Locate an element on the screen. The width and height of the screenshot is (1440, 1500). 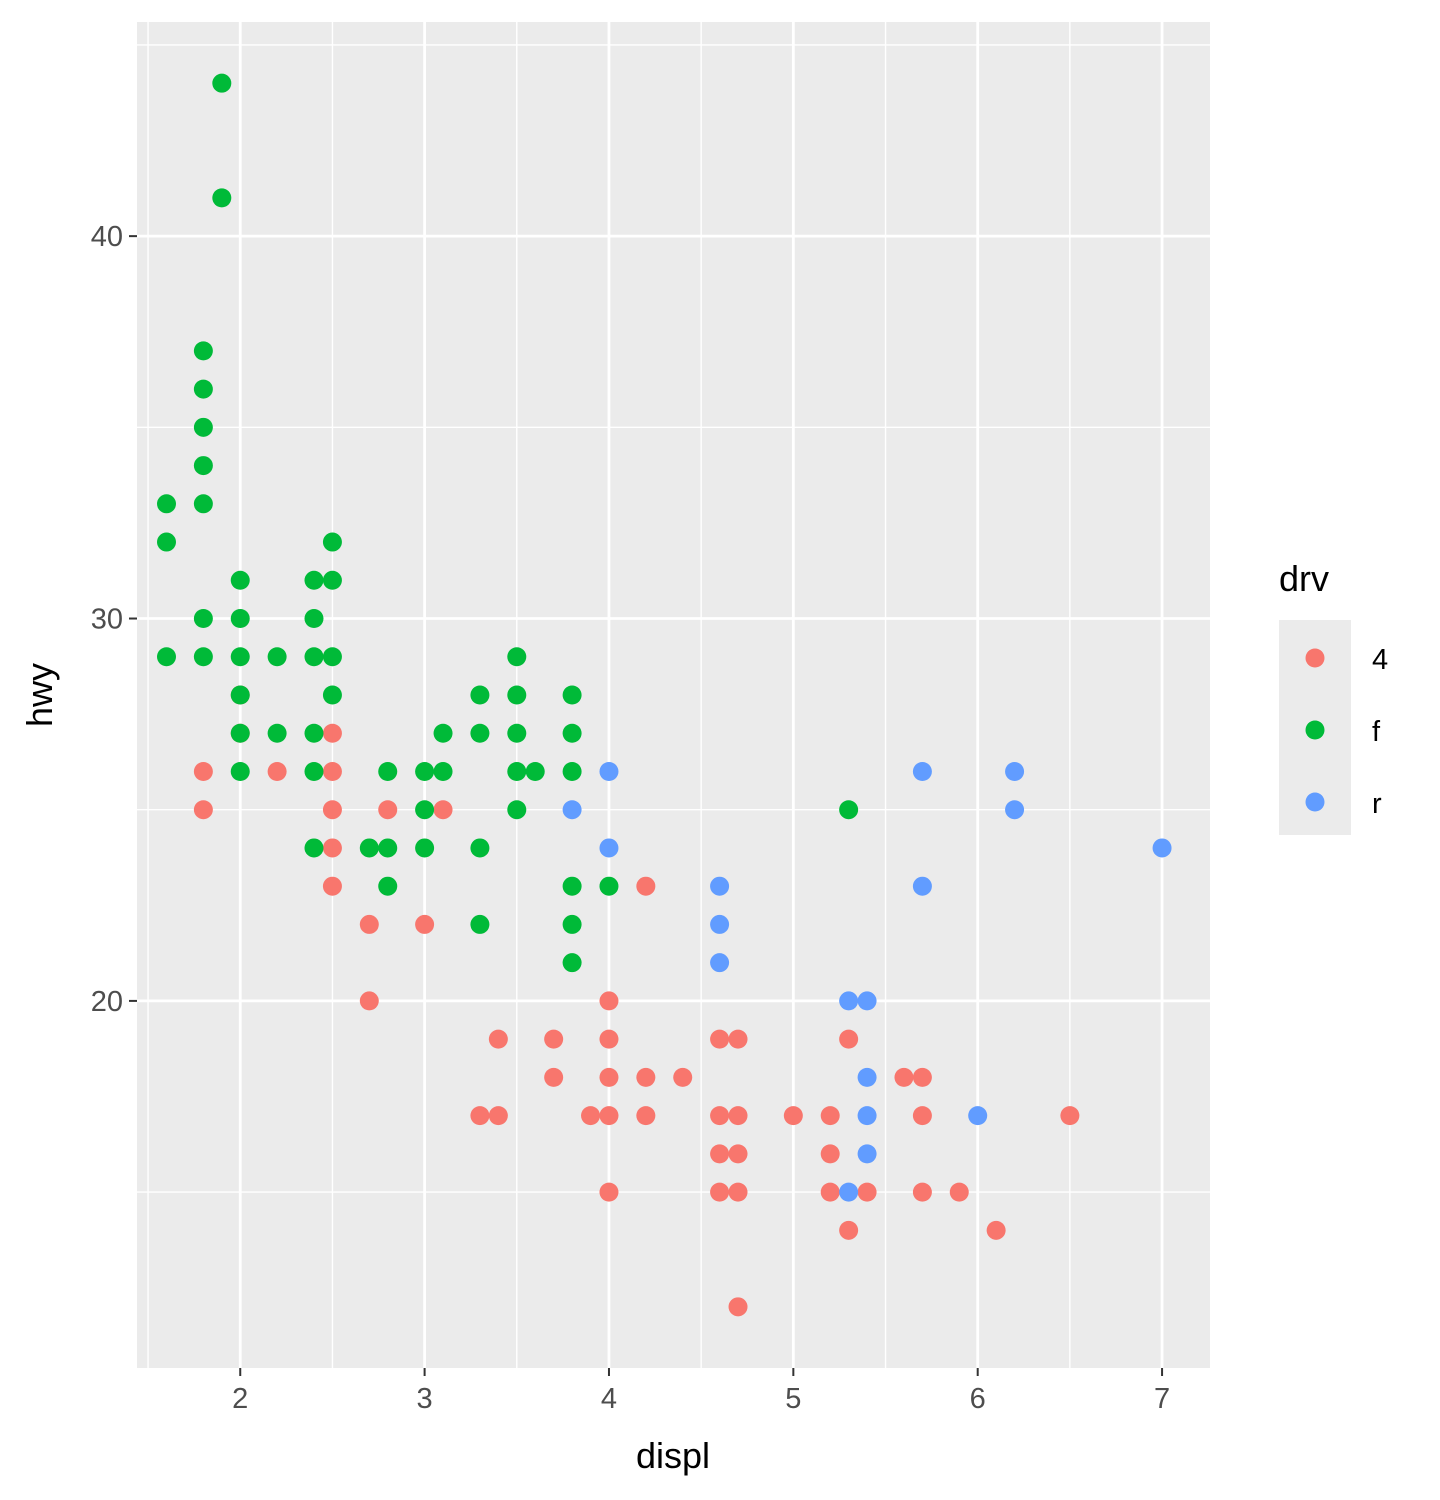
x-tick-label: 4 is located at coordinates (609, 1399).